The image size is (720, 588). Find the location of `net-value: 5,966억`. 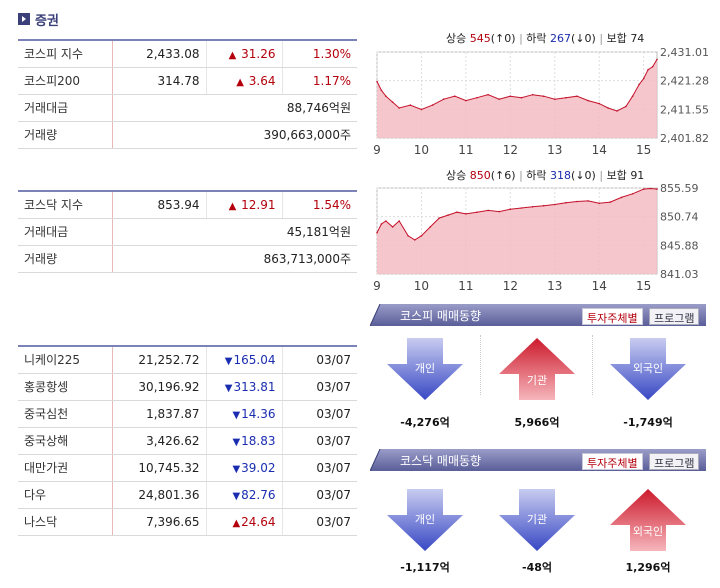

net-value: 5,966억 is located at coordinates (537, 422).